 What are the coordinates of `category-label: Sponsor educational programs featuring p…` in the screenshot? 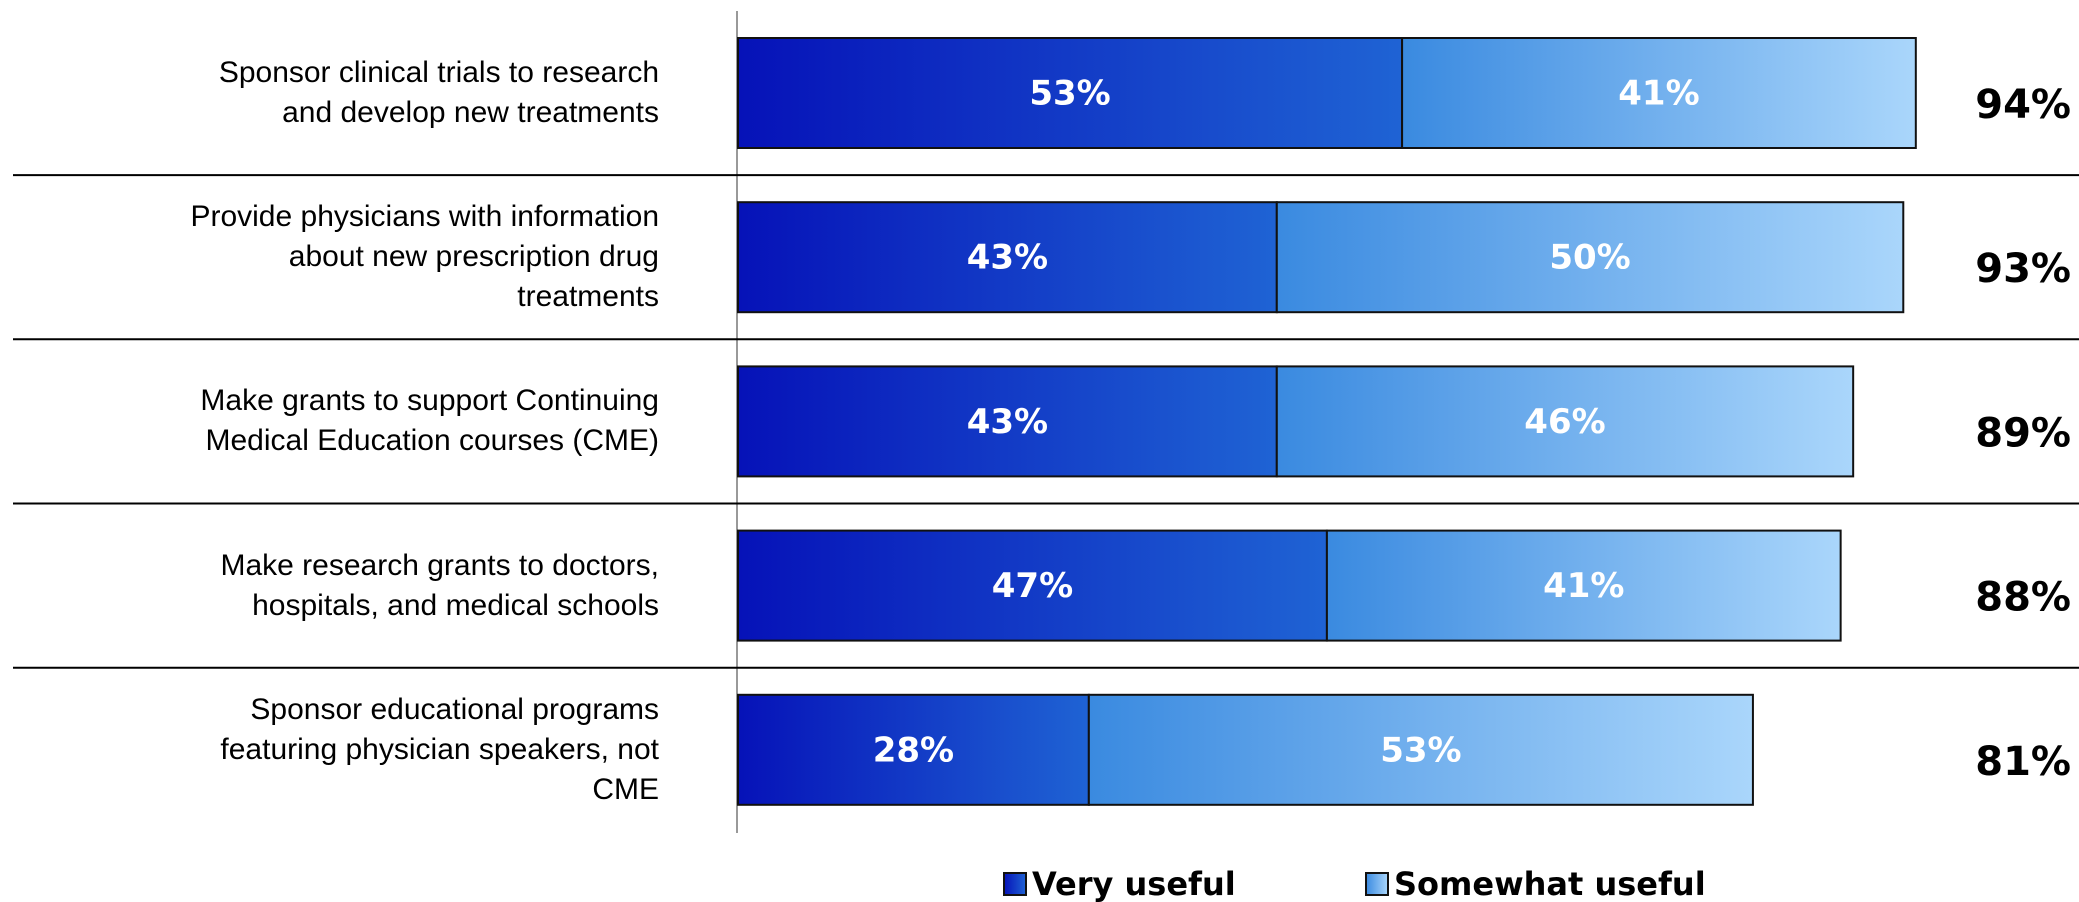 It's located at (439, 749).